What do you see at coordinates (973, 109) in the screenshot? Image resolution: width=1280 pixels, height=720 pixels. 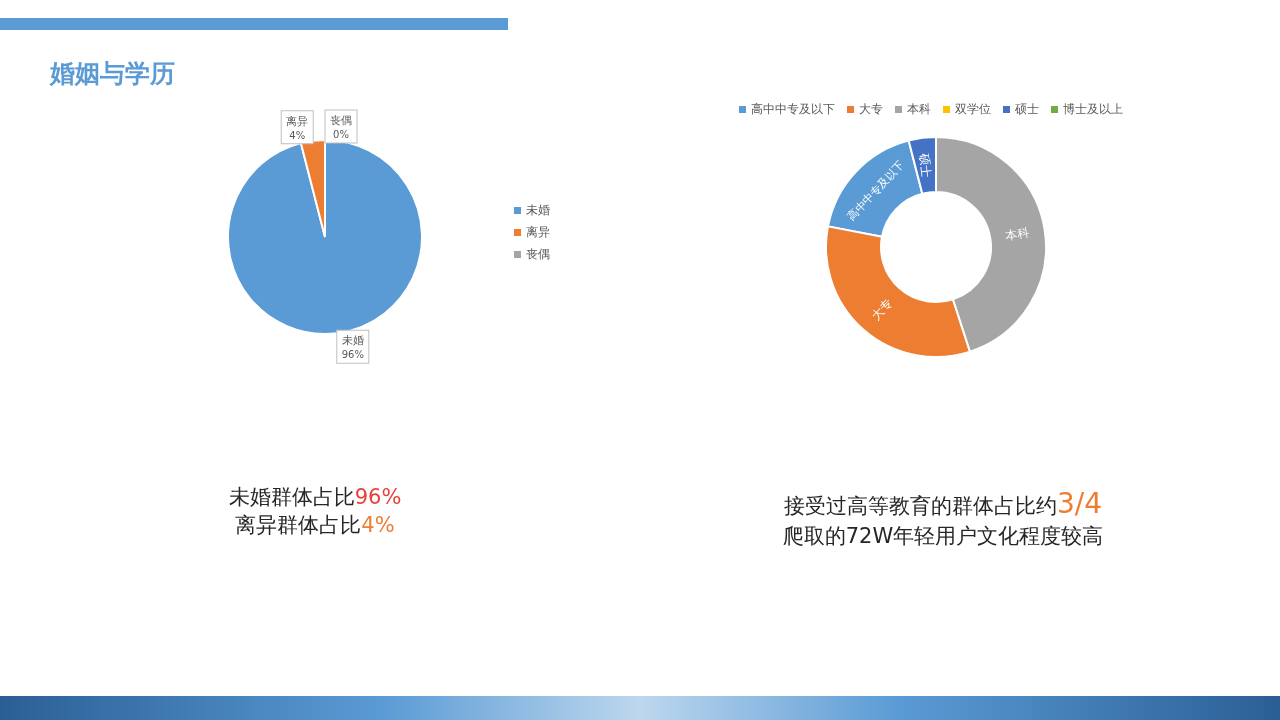 I see `legend-label: 双学位` at bounding box center [973, 109].